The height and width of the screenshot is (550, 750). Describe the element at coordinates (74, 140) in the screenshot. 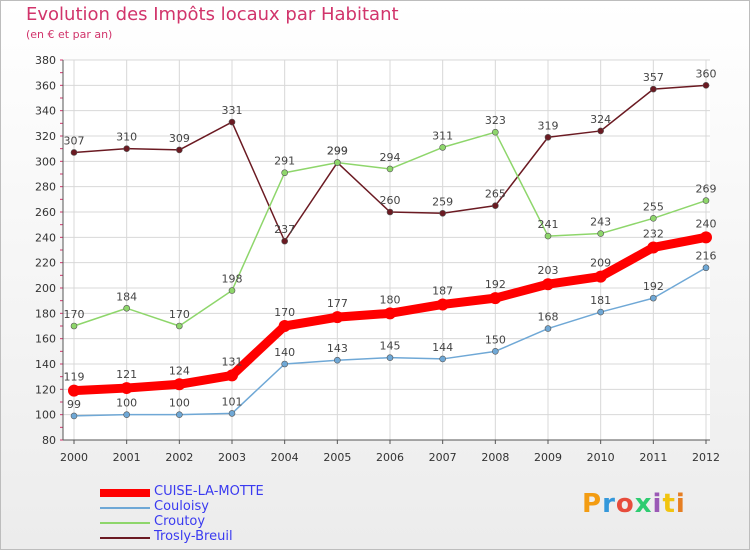

I see `data-label: 307` at that location.